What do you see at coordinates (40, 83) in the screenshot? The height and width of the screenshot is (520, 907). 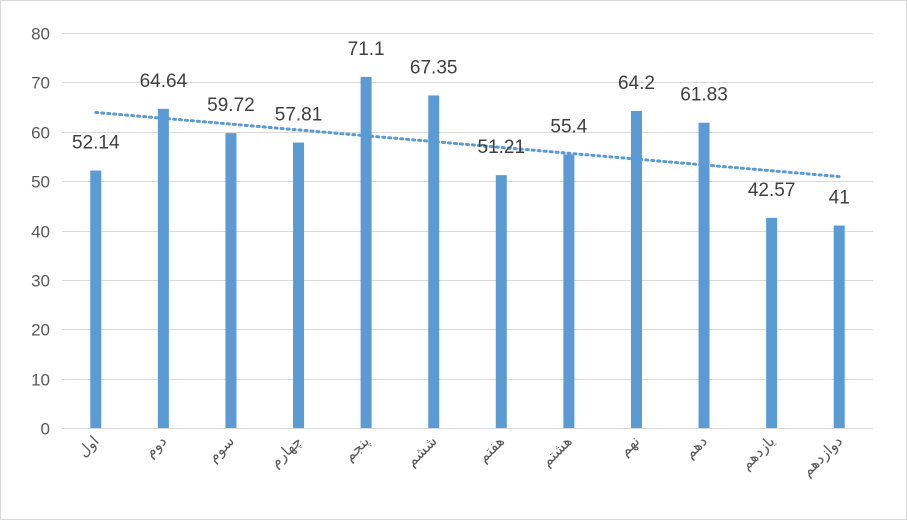 I see `y-tick-label: 70` at bounding box center [40, 83].